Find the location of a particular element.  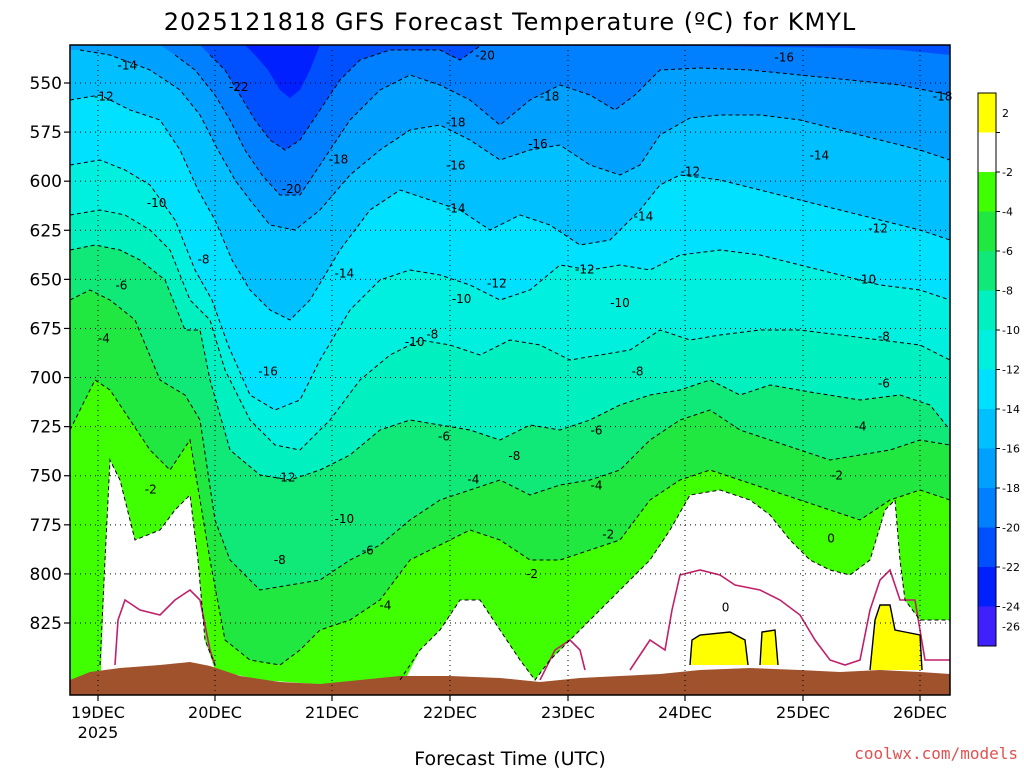

x-tick-label: 19DEC is located at coordinates (98, 712).